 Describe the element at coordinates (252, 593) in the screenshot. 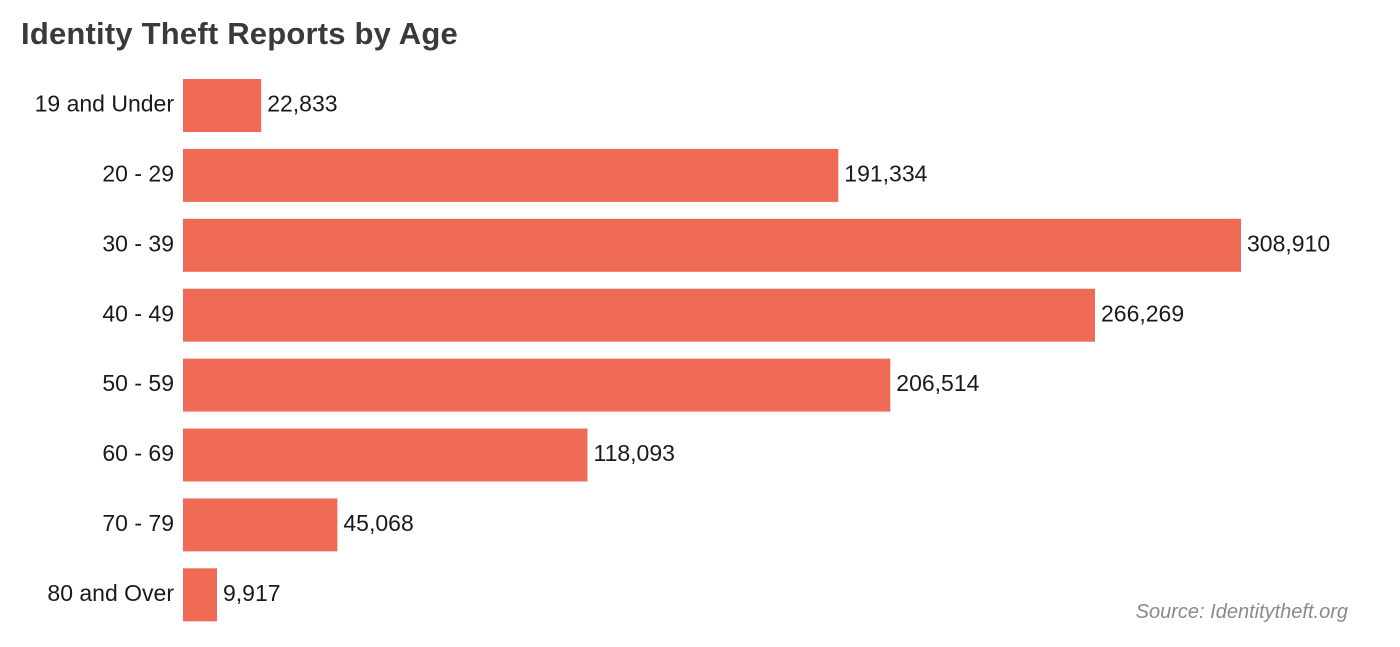

I see `value-label: 9,917` at that location.